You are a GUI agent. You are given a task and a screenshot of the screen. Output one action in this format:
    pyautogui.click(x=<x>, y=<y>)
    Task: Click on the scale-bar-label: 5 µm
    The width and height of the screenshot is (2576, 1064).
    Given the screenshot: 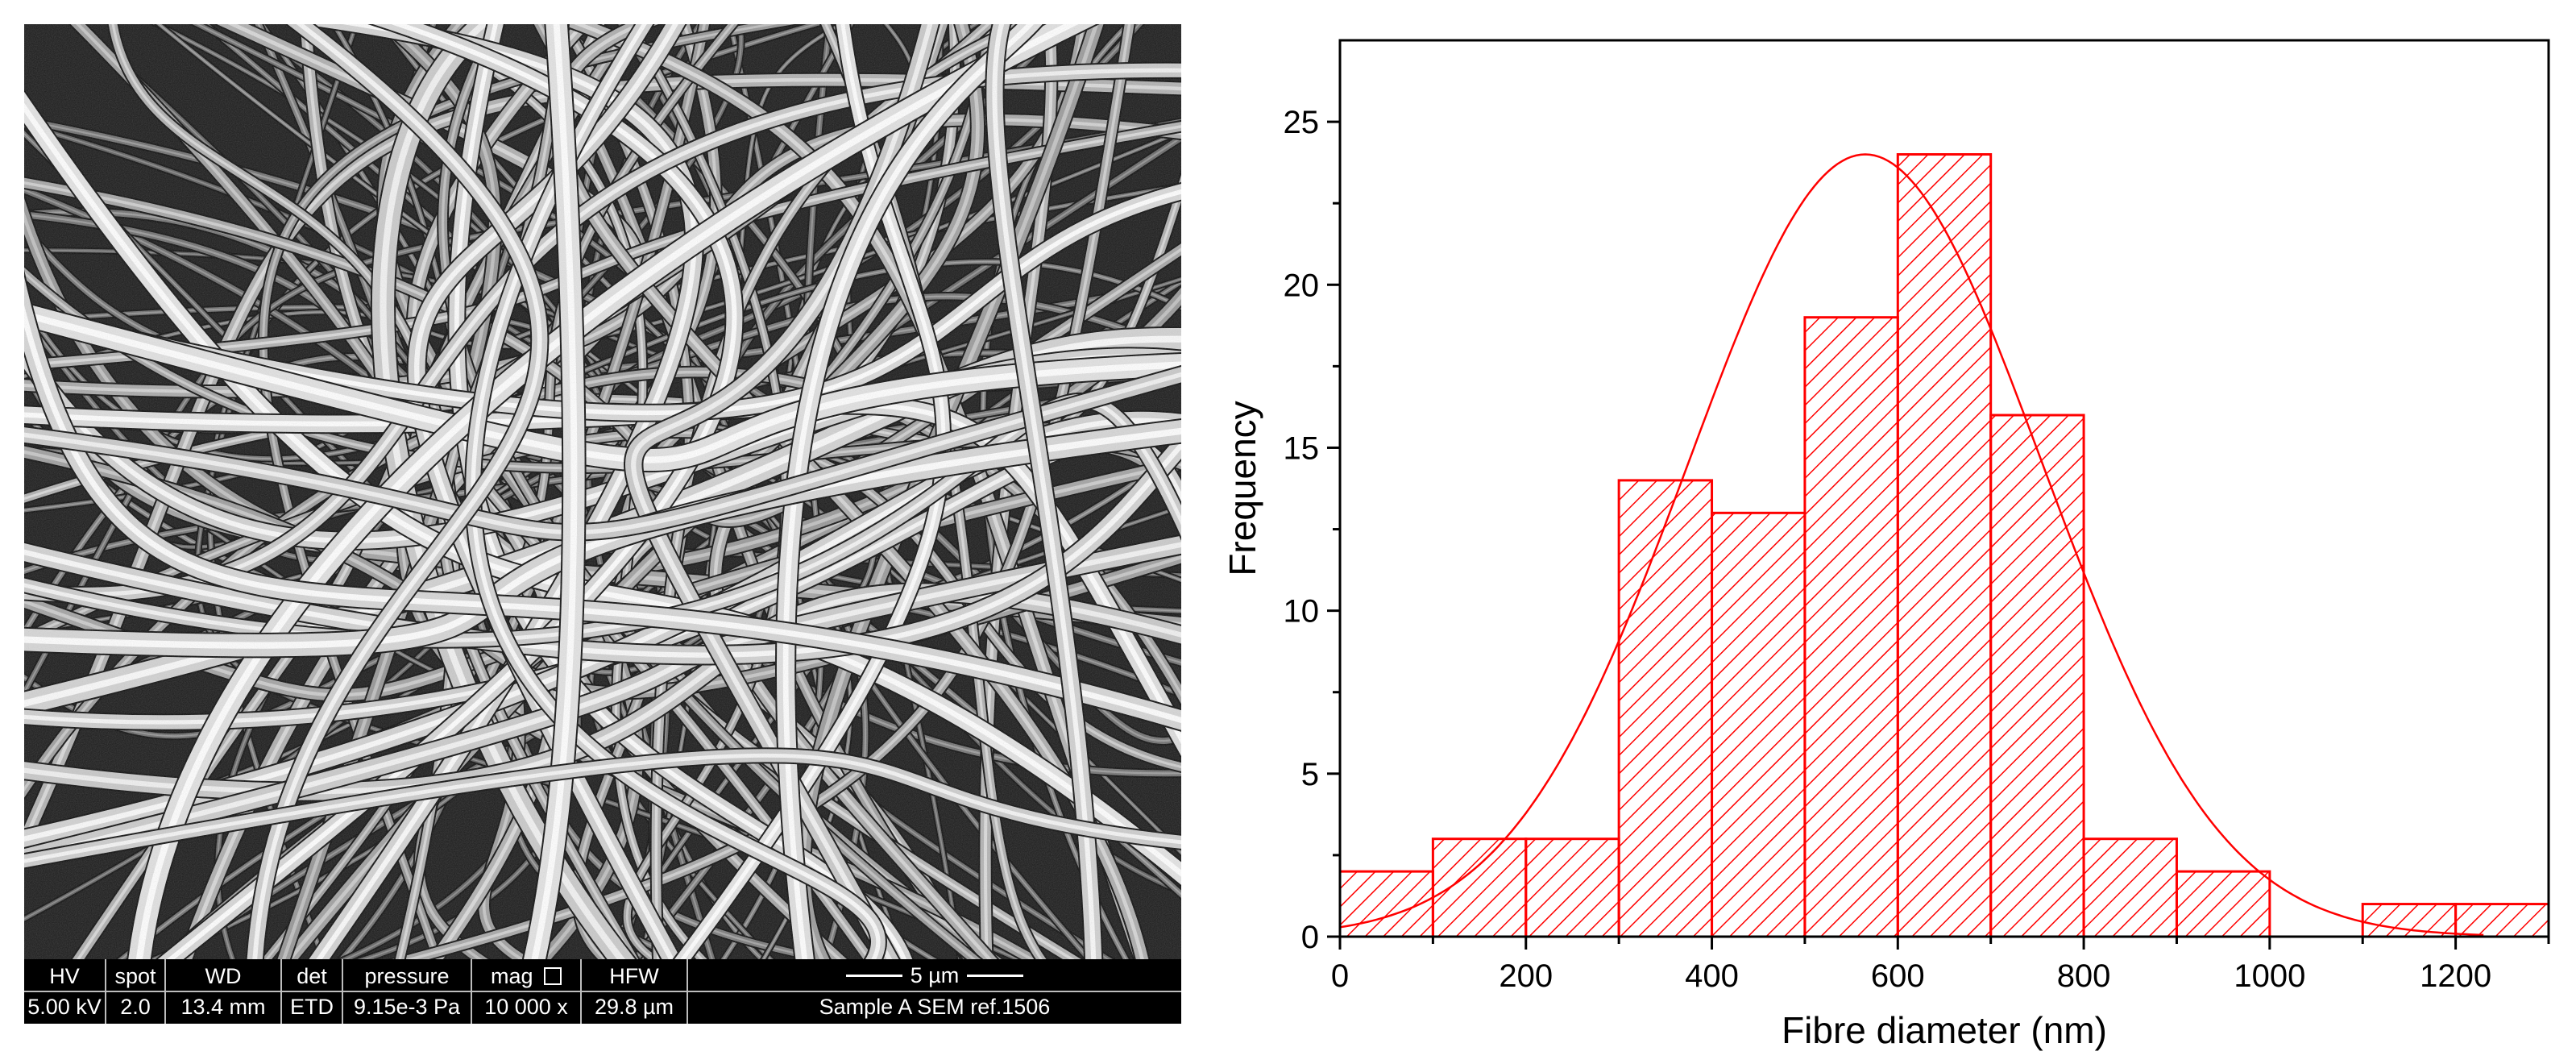 What is the action you would take?
    pyautogui.click(x=935, y=974)
    